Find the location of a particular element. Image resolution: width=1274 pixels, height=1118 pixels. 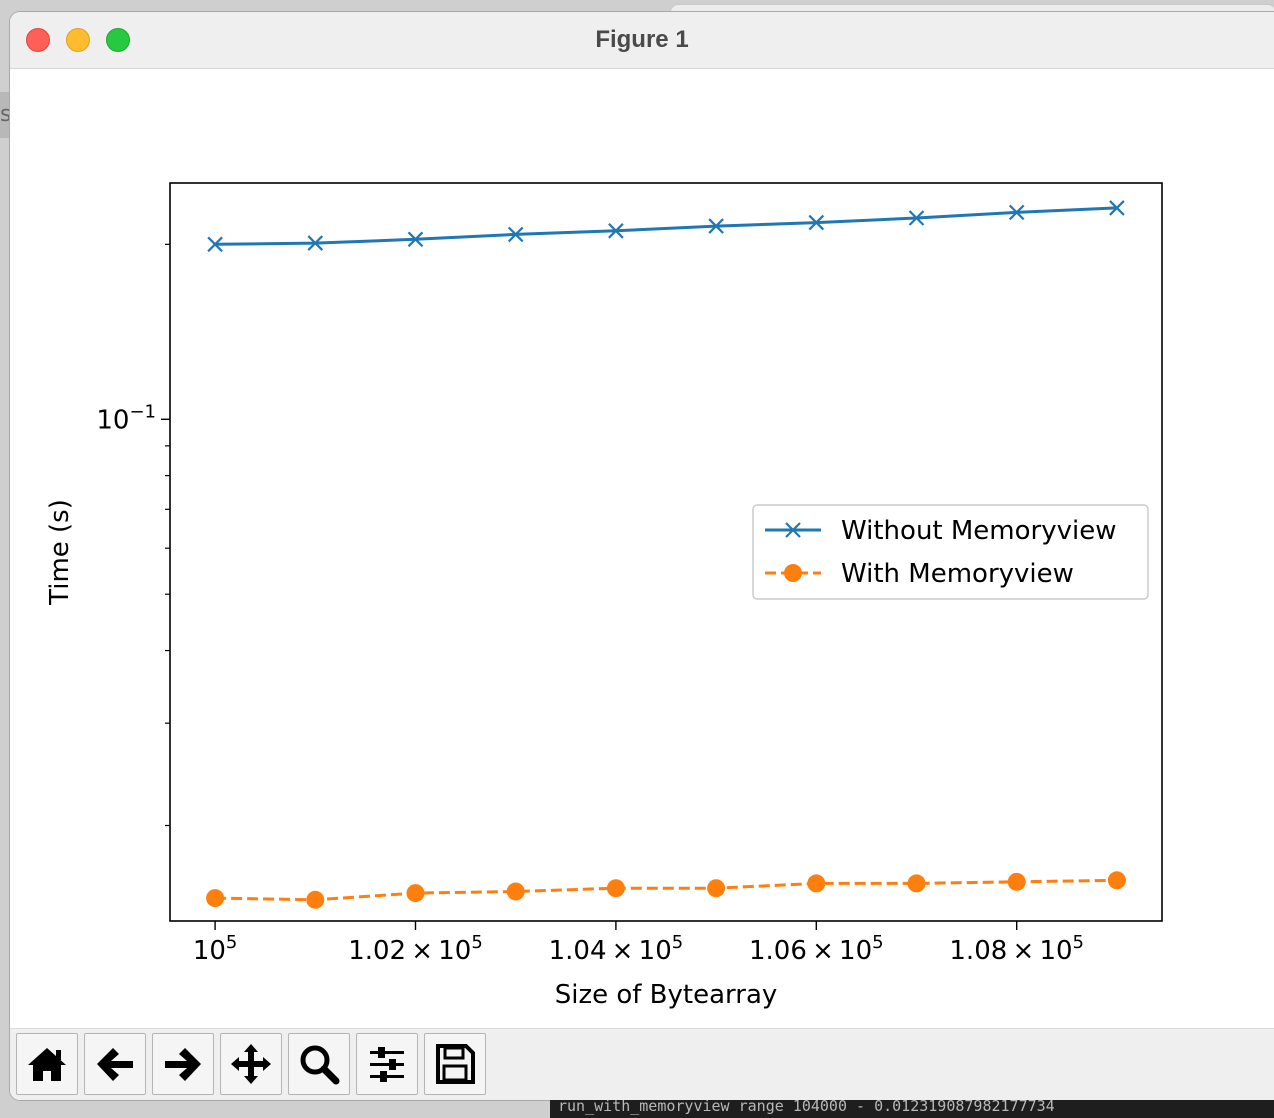

x-axis-label: Size of Bytearray is located at coordinates (666, 995).